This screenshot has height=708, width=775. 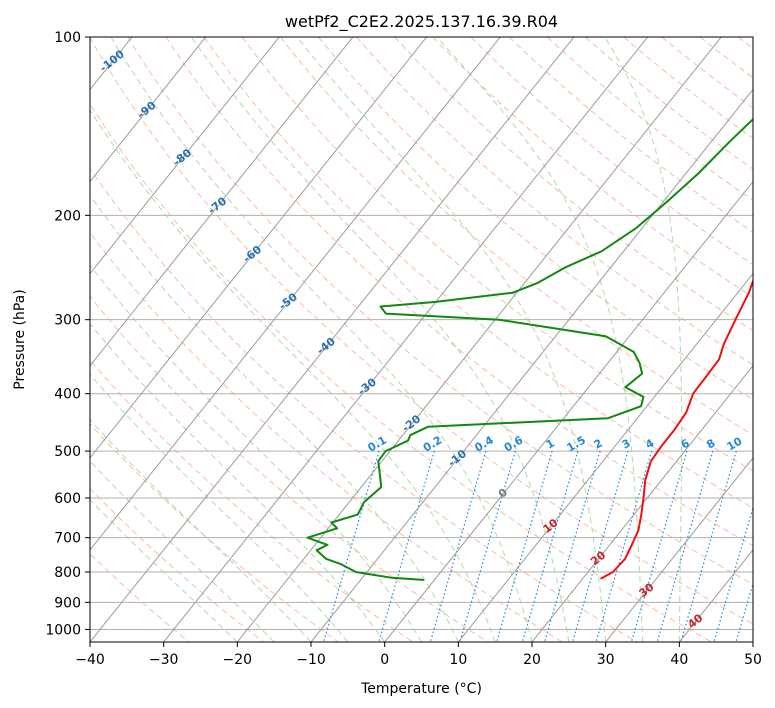 I want to click on y-axis-ticks: 100 200 300 400 500 600 700 800 900 1000, so click(x=67, y=334).